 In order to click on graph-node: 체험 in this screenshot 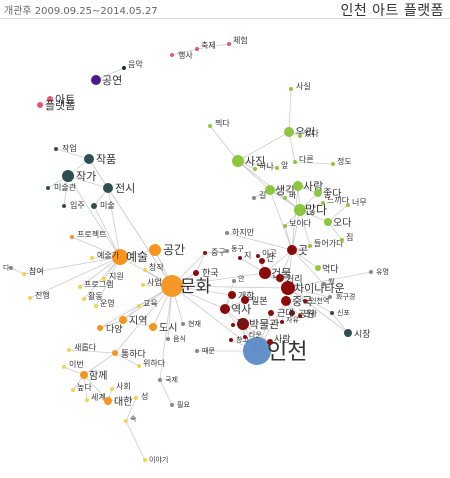, I will do `click(237, 40)`.